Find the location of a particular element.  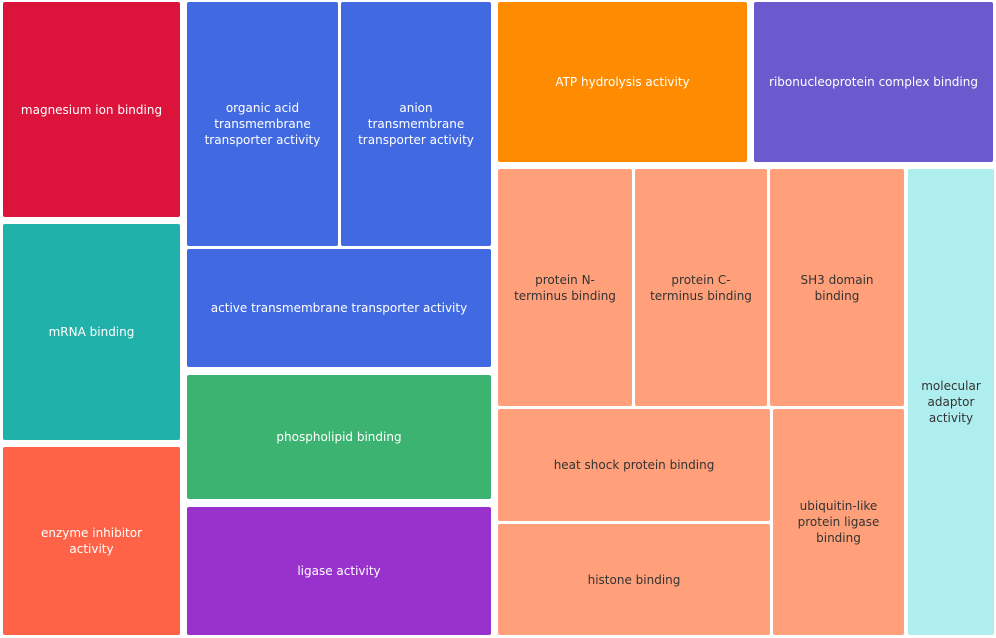

tile: enzyme inhibitor activity is located at coordinates (91, 541).